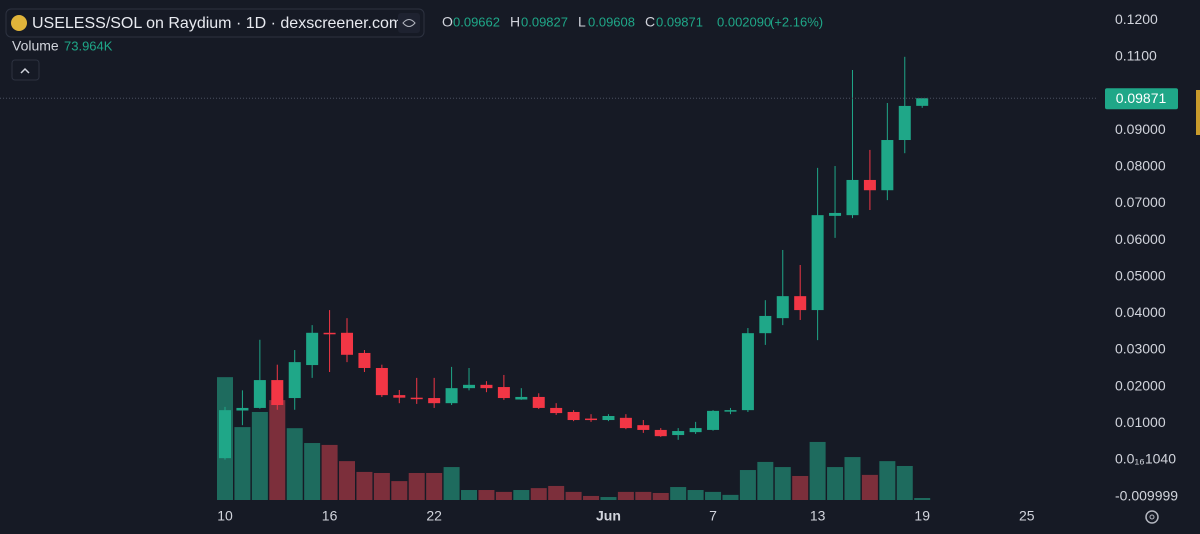 The image size is (1200, 534). I want to click on gear-icon, so click(1152, 517).